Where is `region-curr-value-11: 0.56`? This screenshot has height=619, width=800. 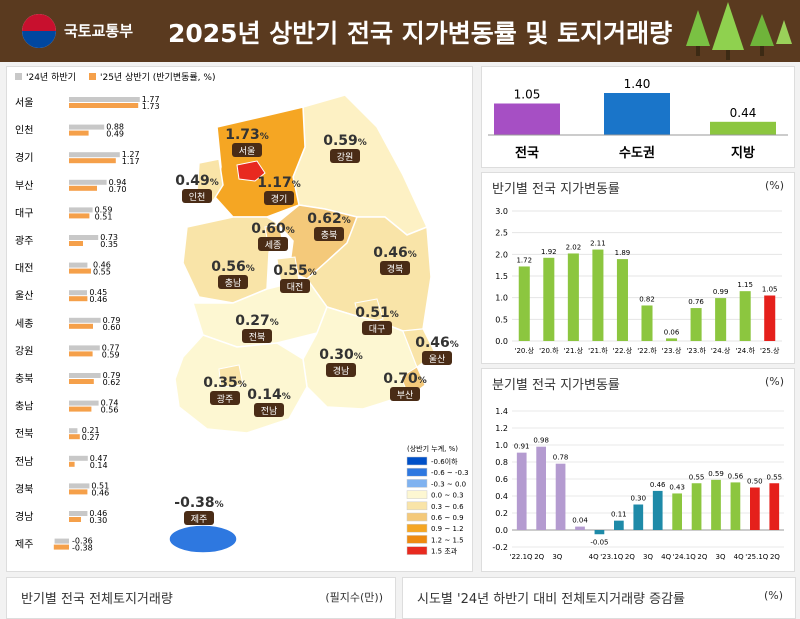
region-curr-value-11: 0.56 is located at coordinates (110, 410).